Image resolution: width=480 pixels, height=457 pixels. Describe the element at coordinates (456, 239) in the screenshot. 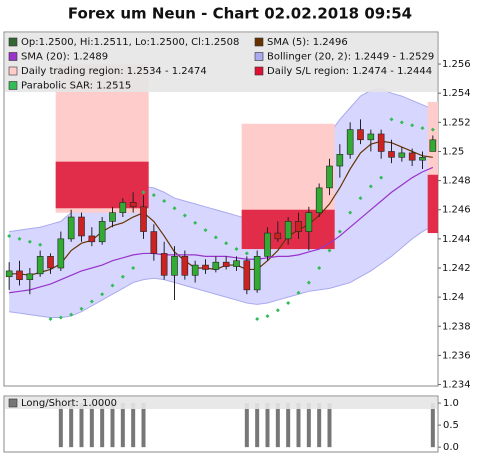

I see `y-tick-label: 1.244` at that location.